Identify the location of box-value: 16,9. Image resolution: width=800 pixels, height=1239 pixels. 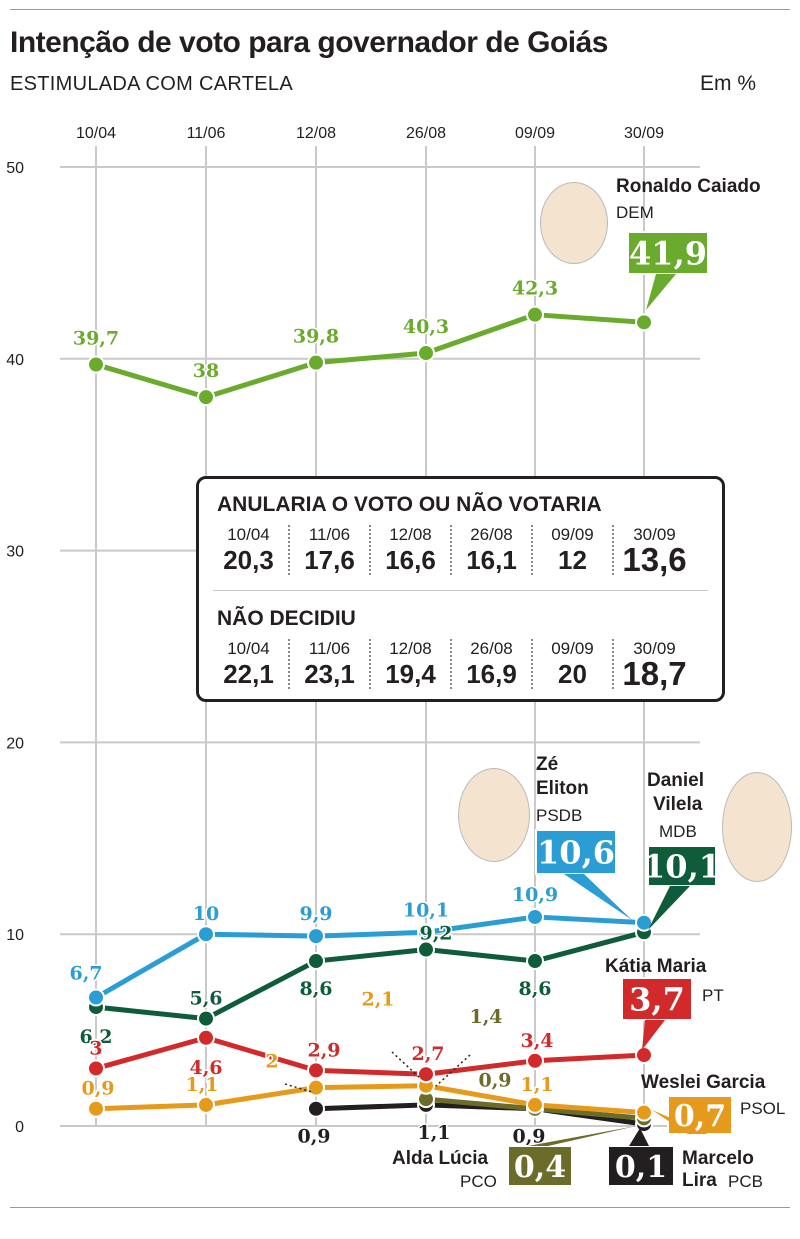
(491, 674).